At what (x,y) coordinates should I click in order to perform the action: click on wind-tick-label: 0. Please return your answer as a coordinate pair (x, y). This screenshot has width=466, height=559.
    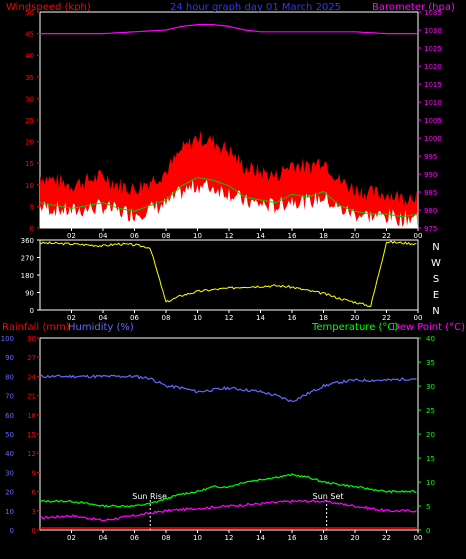
    Looking at the image, I should click on (32, 229).